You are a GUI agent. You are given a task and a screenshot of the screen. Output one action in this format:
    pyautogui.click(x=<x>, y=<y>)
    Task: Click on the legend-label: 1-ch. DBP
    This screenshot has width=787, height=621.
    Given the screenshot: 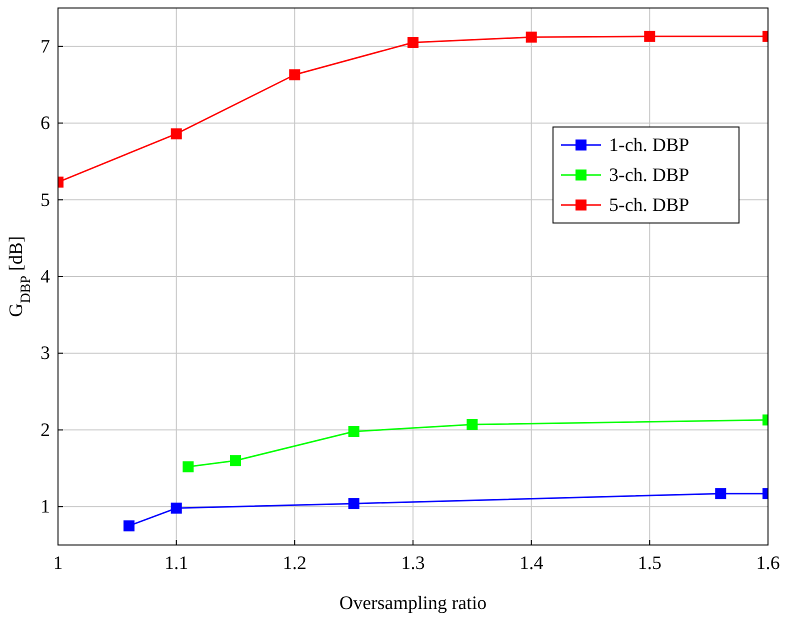 What is the action you would take?
    pyautogui.click(x=649, y=145)
    